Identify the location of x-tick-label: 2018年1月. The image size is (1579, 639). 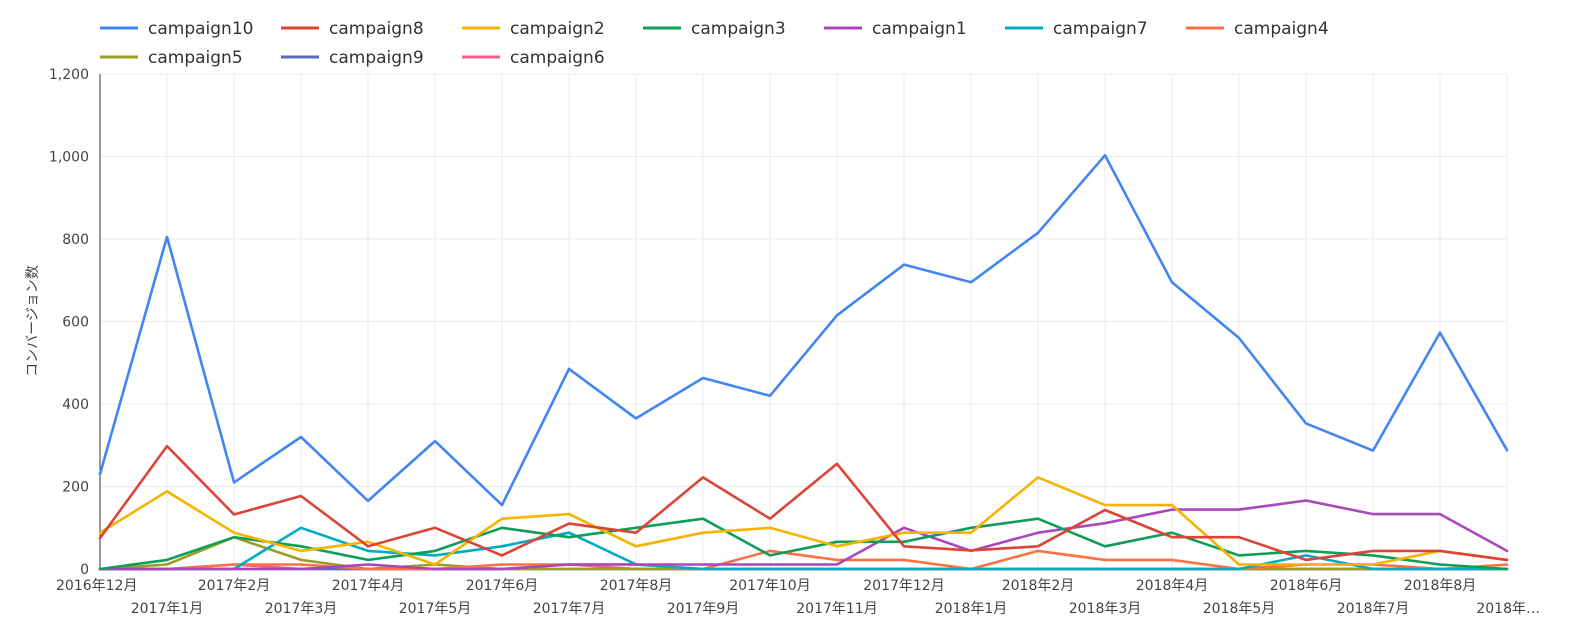
(971, 609).